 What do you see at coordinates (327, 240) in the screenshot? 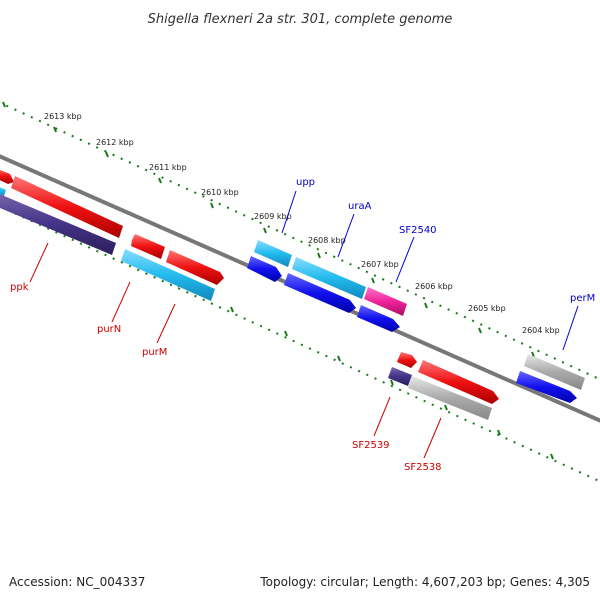
I see `kbp-label: 2608 kbp` at bounding box center [327, 240].